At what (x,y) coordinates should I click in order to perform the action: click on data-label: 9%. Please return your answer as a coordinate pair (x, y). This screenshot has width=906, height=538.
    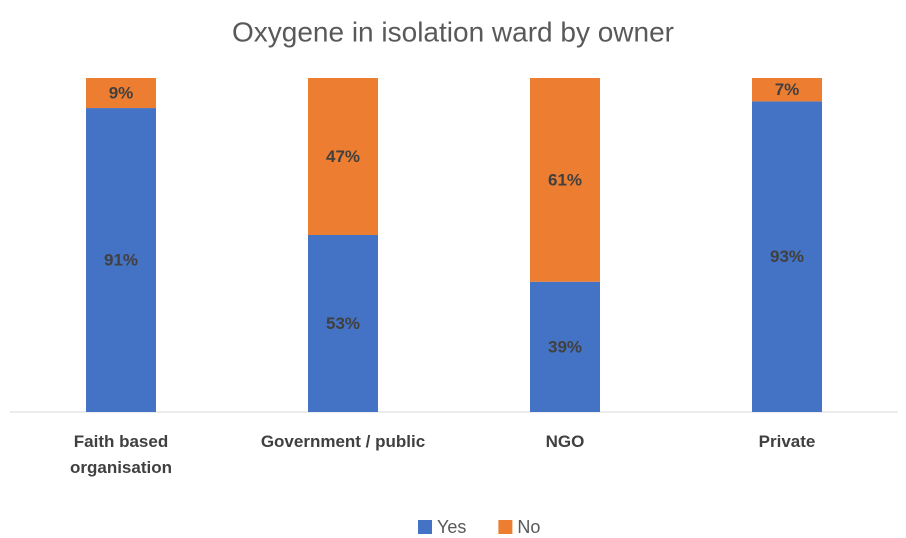
    Looking at the image, I should click on (121, 93).